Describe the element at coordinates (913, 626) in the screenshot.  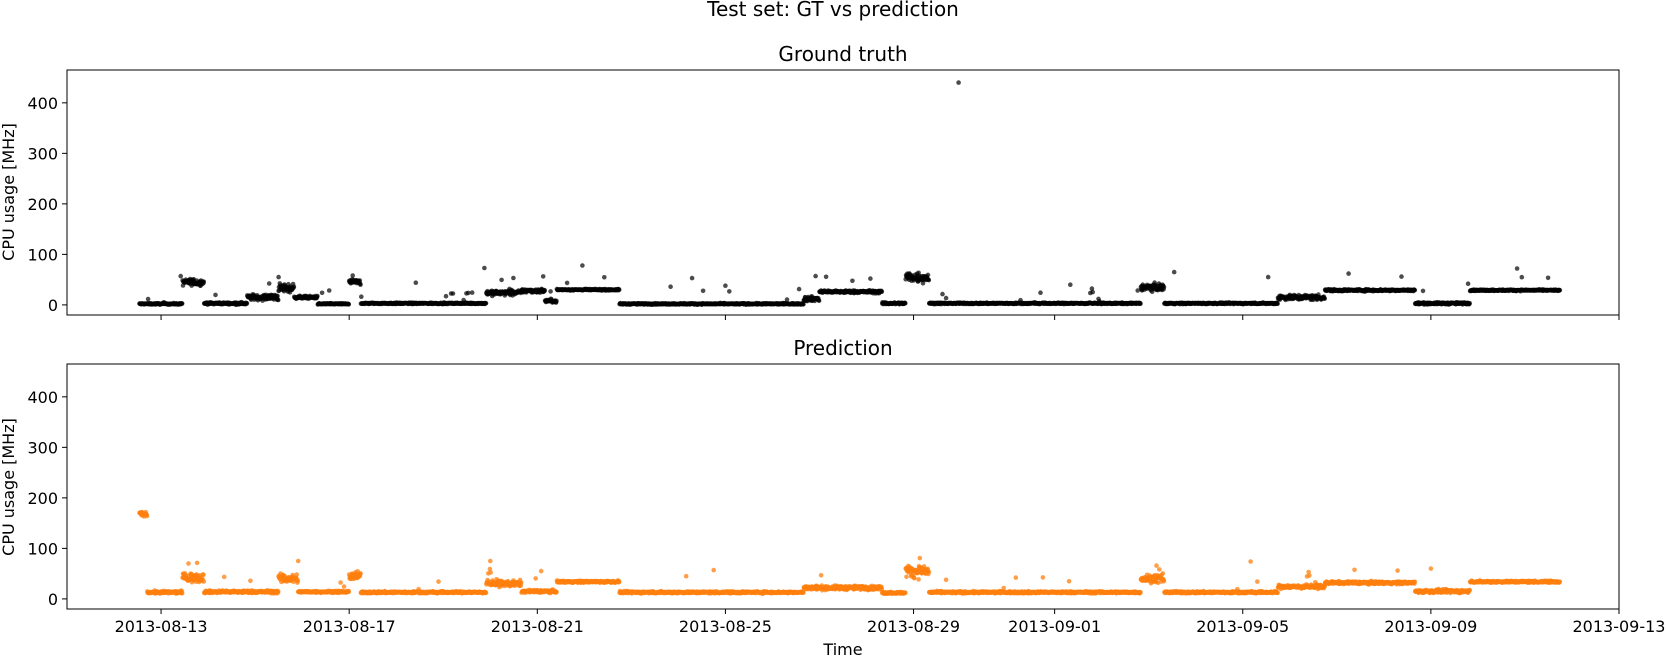
I see `x-tick-label: 2013-08-29` at that location.